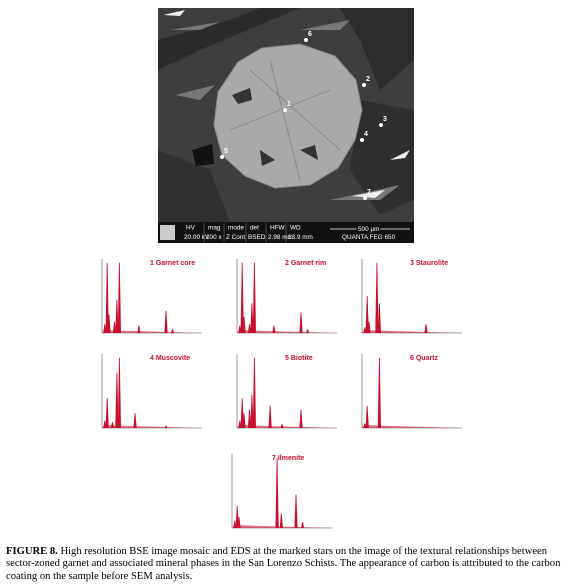 This screenshot has height=587, width=570. I want to click on markers: 1 2 3 4 5 6 7, so click(303, 115).